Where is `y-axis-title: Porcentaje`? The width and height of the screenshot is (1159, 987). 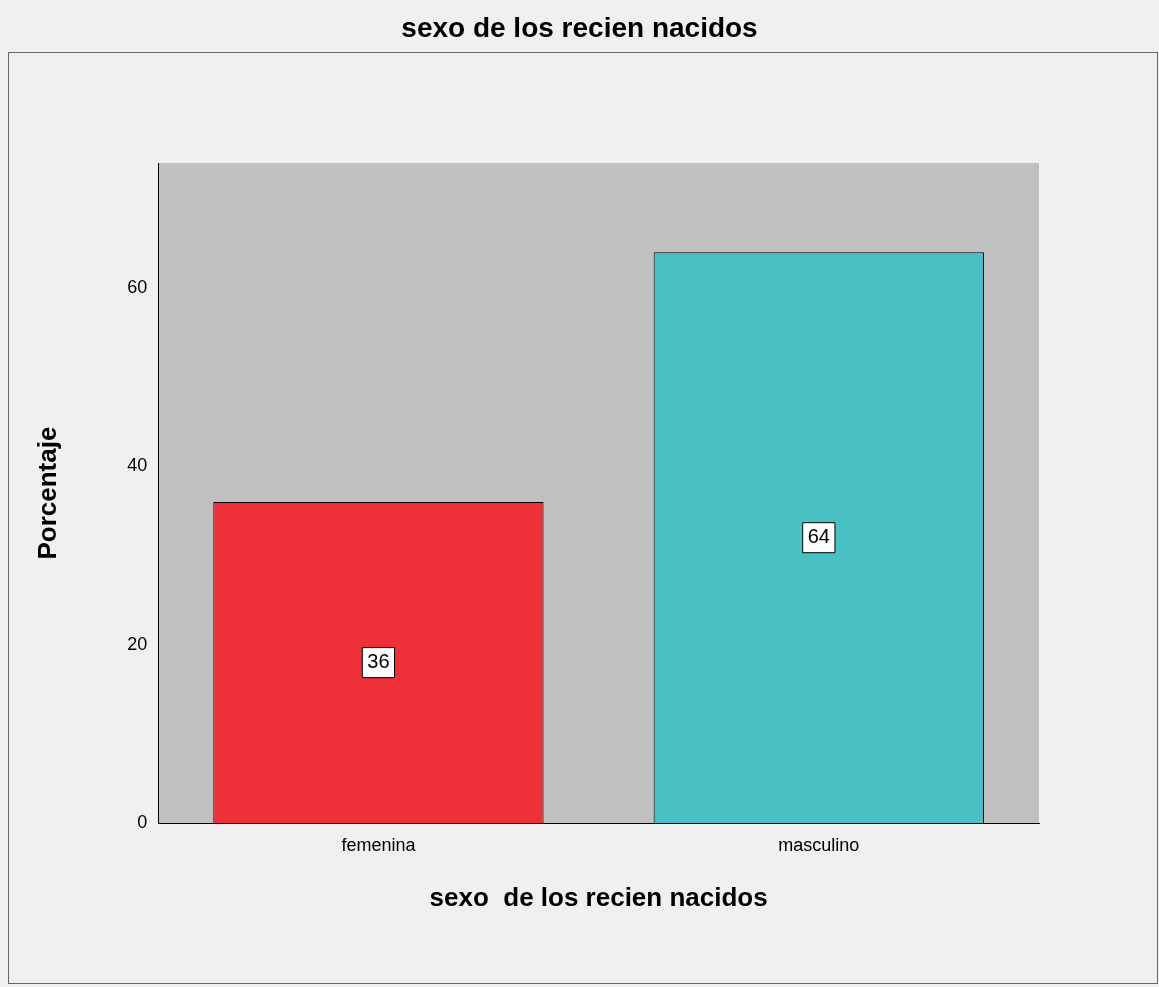 y-axis-title: Porcentaje is located at coordinates (46, 493).